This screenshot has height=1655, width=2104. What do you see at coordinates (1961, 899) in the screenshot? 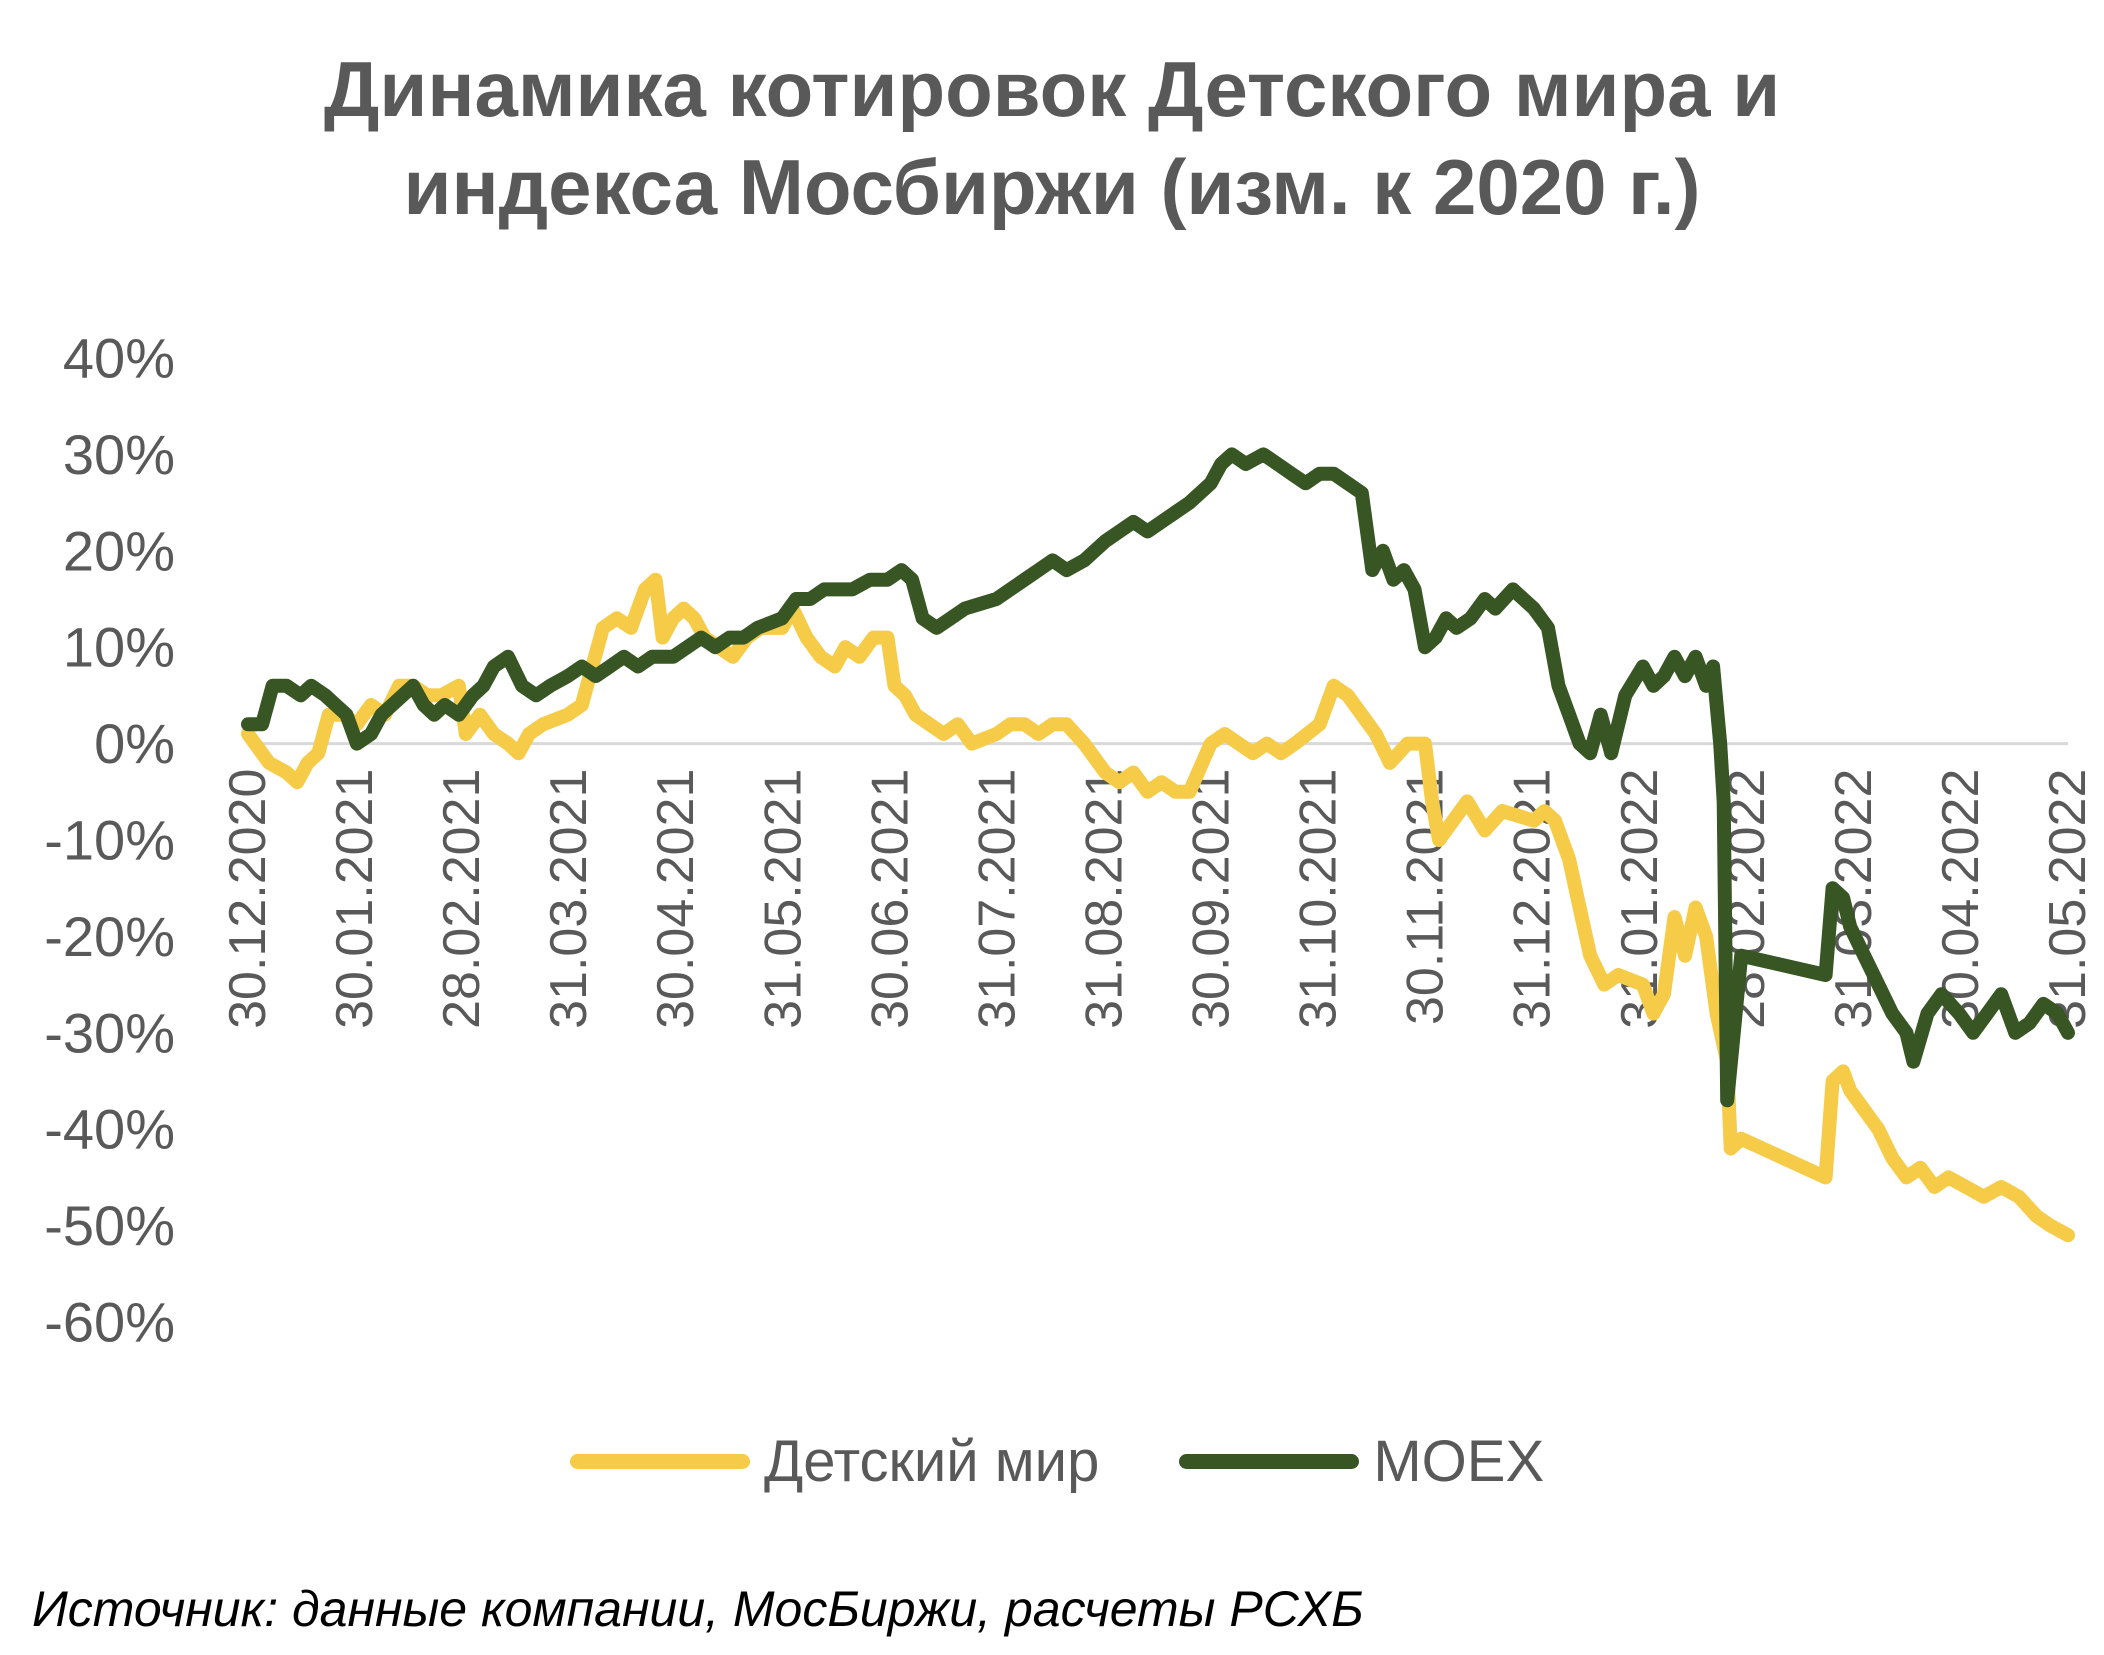
I see `x-tick-label: 30.04.2022` at bounding box center [1961, 899].